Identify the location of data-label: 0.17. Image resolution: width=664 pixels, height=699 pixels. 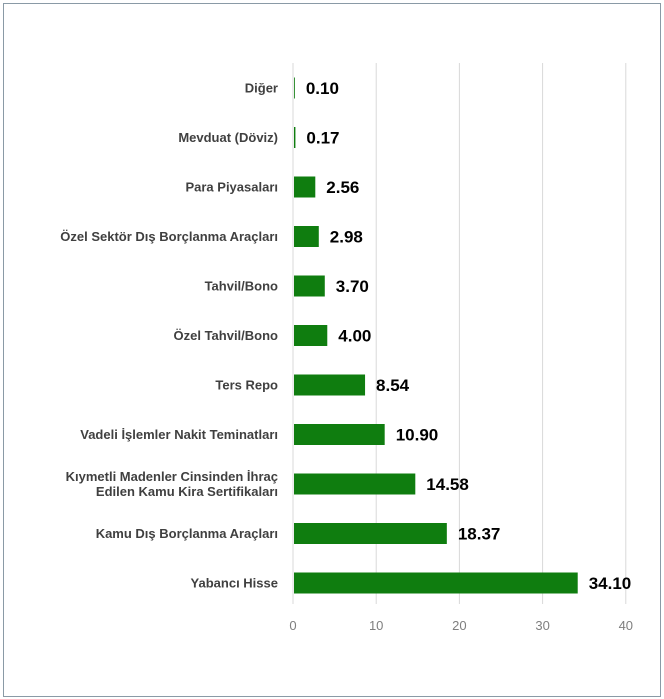
(322, 138).